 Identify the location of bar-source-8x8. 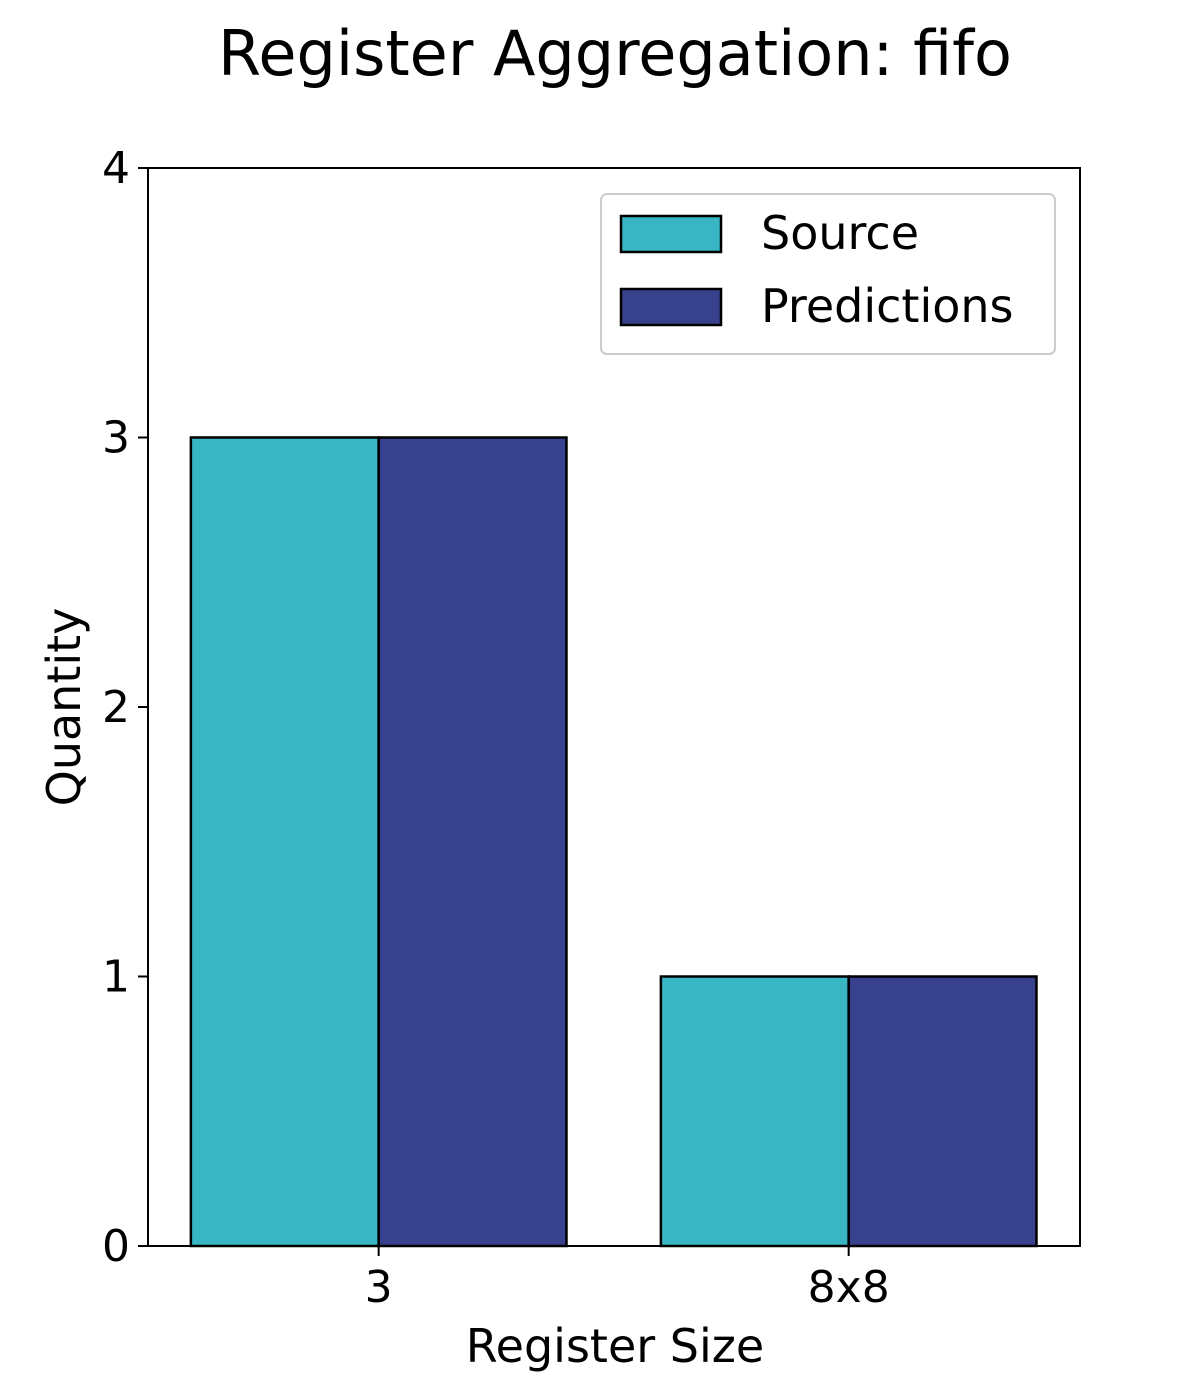
(754, 1111).